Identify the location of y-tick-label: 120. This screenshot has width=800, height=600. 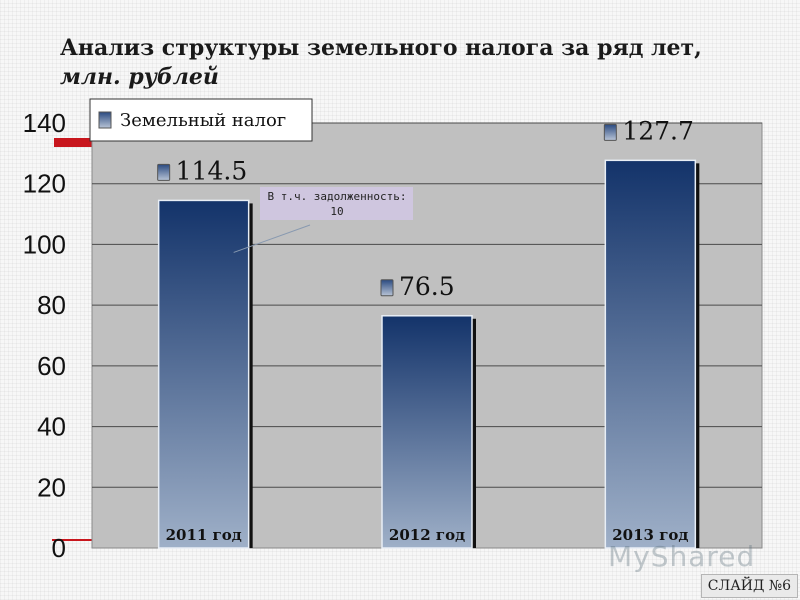
(44, 184).